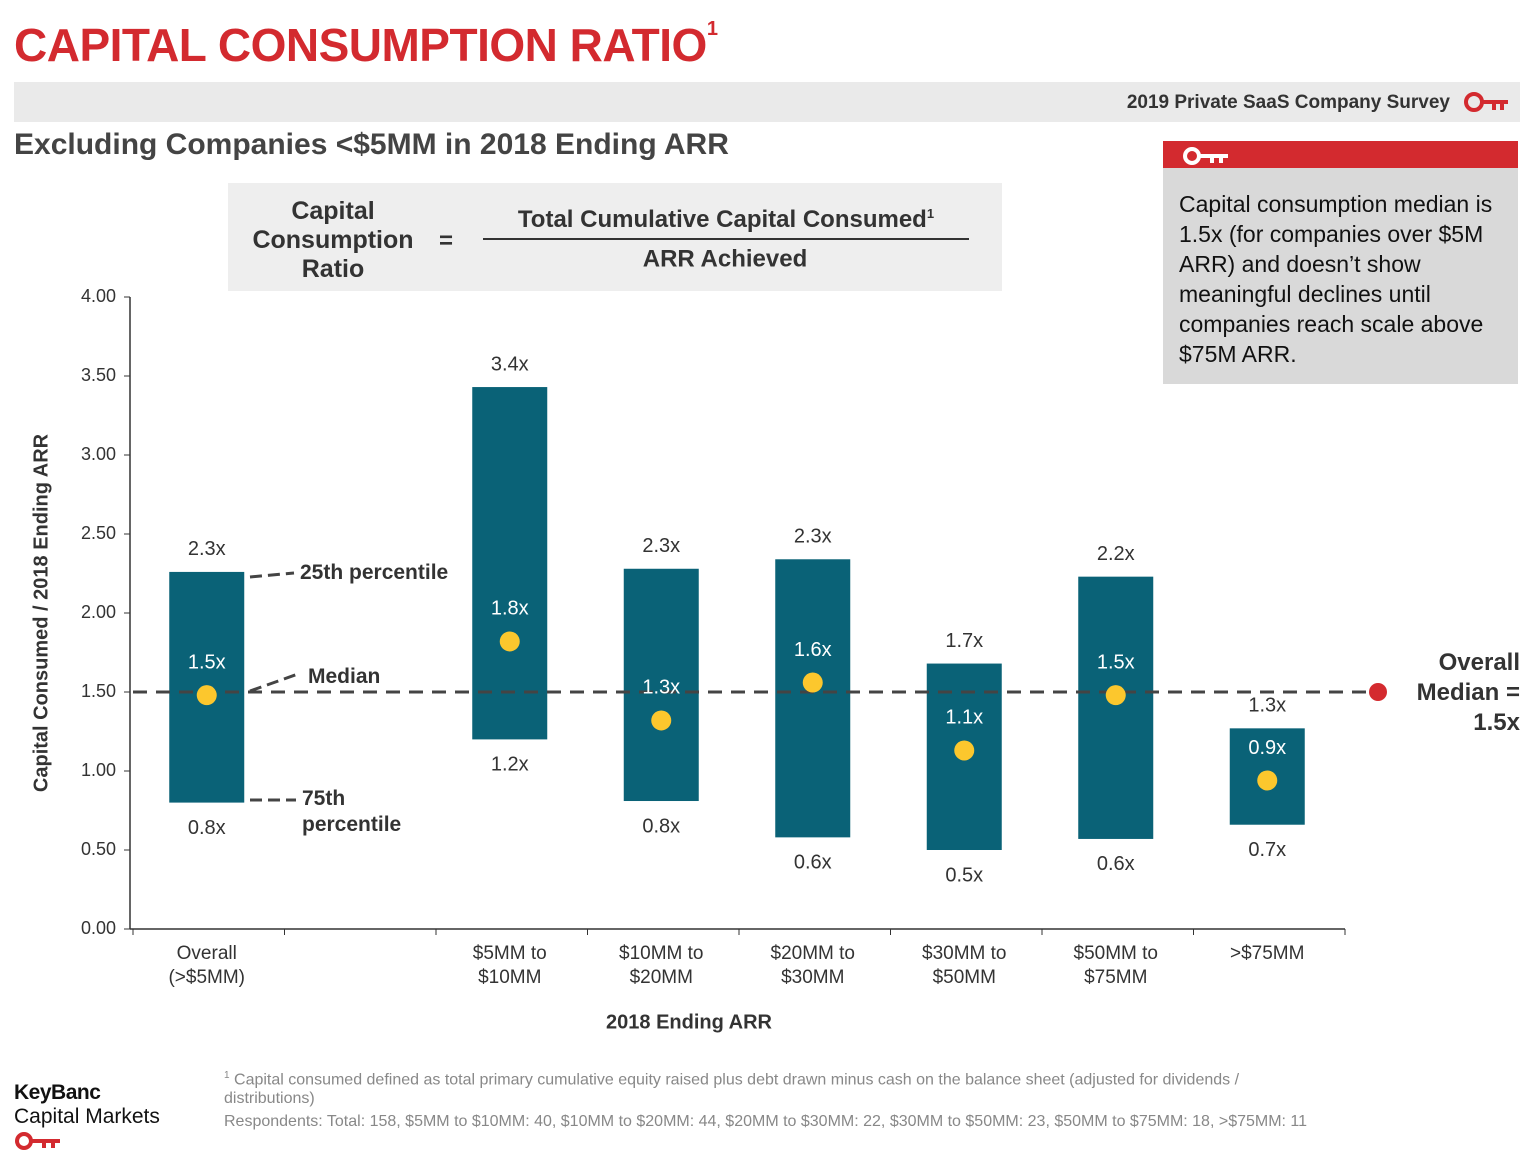 This screenshot has width=1536, height=1169. Describe the element at coordinates (446, 240) in the screenshot. I see `formula-equals: =` at that location.